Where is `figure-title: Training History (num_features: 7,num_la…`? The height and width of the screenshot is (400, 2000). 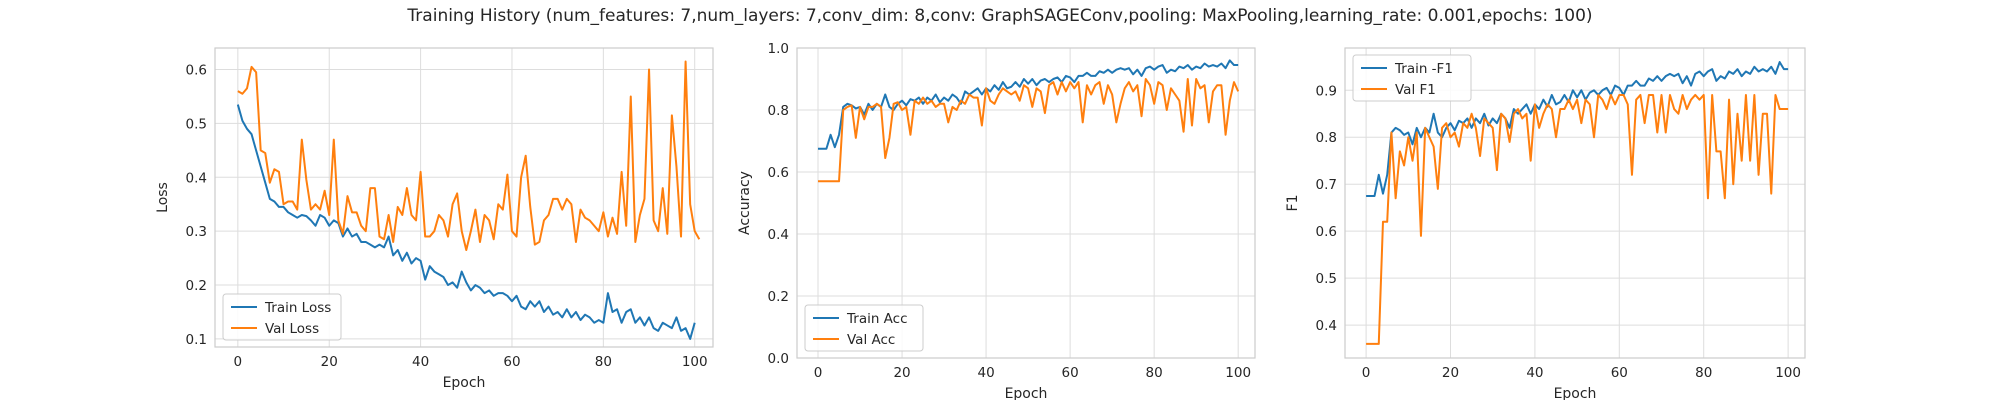
figure-title: Training History (num_features: 7,num_la… is located at coordinates (999, 16).